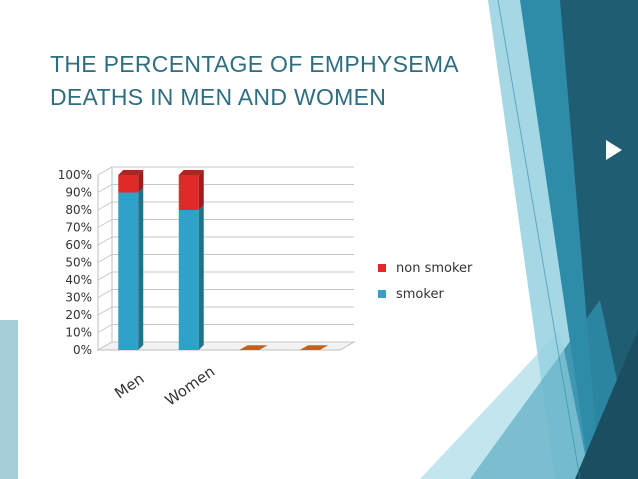 This screenshot has width=638, height=479. What do you see at coordinates (254, 64) in the screenshot?
I see `slide-title-line-1: THE PERCENTAGE OF EMPHYSEMA` at bounding box center [254, 64].